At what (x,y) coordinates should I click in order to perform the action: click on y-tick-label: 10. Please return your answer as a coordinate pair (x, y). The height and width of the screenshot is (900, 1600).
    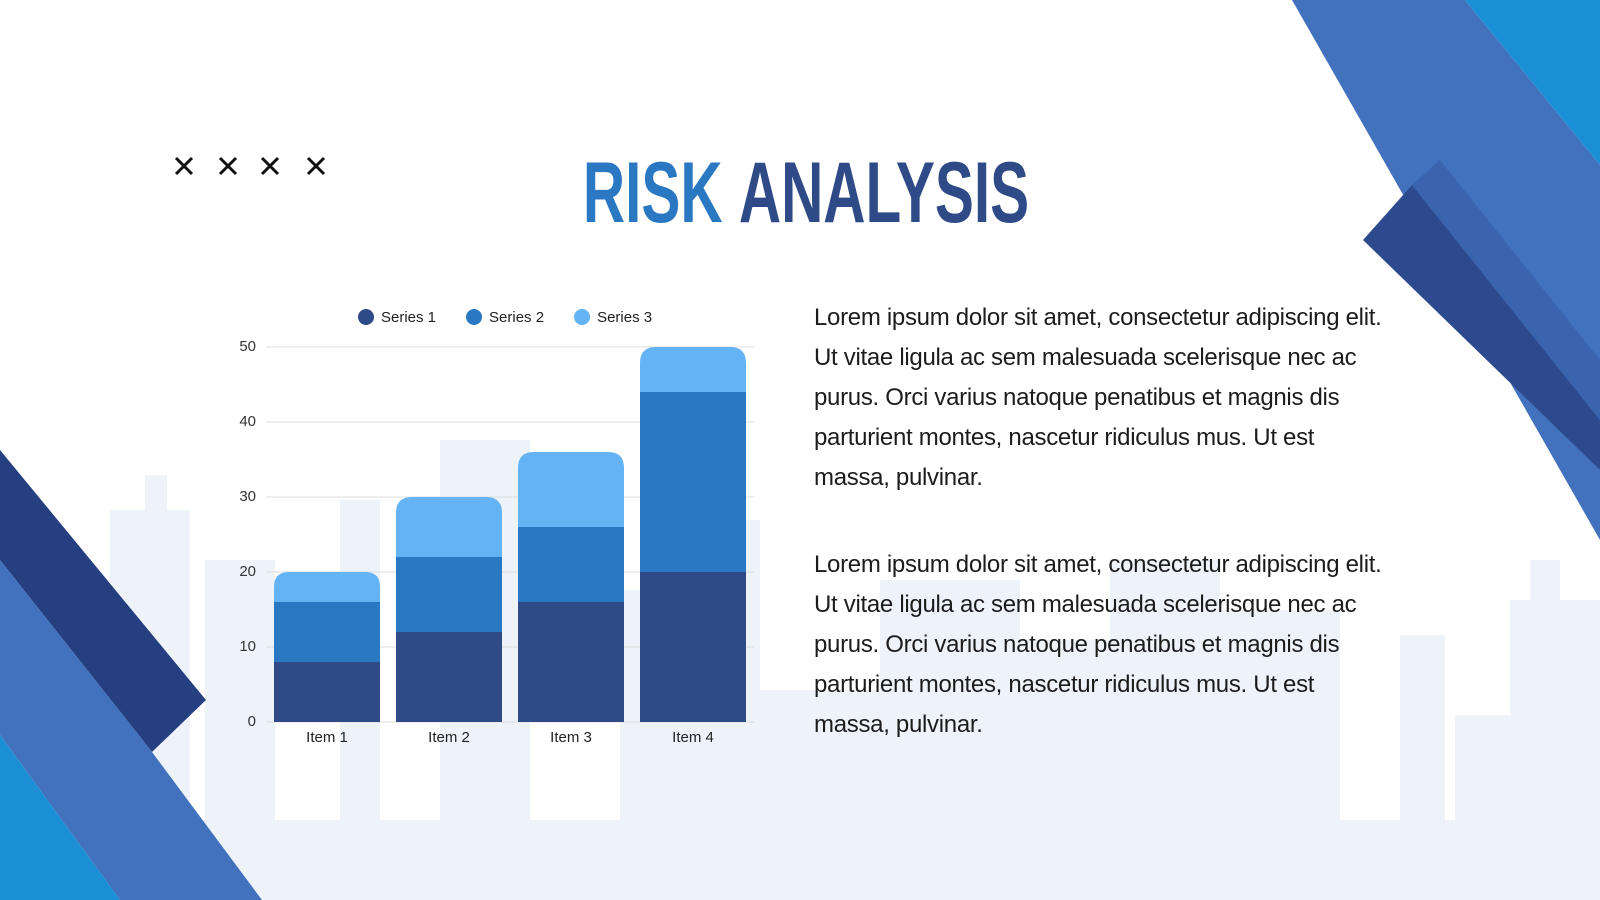
    Looking at the image, I should click on (247, 646).